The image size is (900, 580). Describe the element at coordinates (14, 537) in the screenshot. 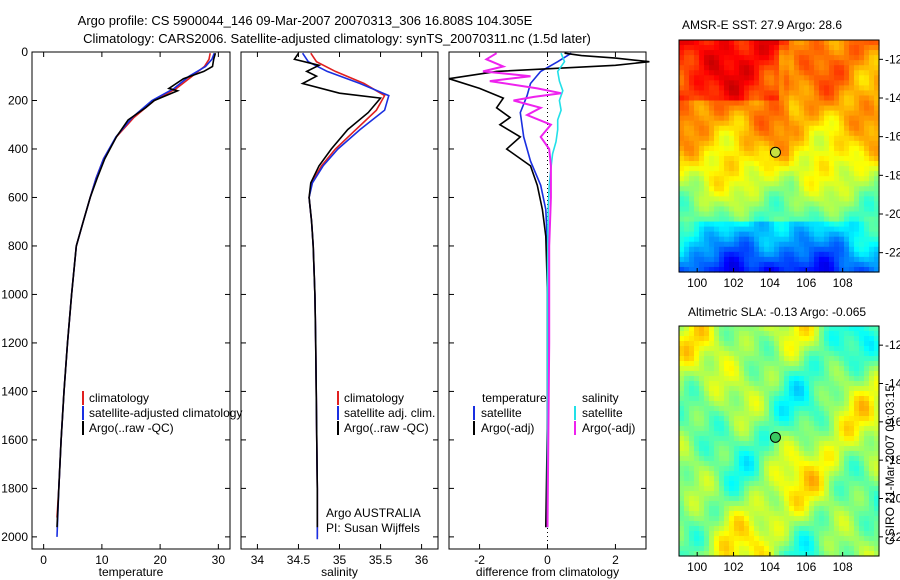

I see `y-tick-label: 2000` at that location.